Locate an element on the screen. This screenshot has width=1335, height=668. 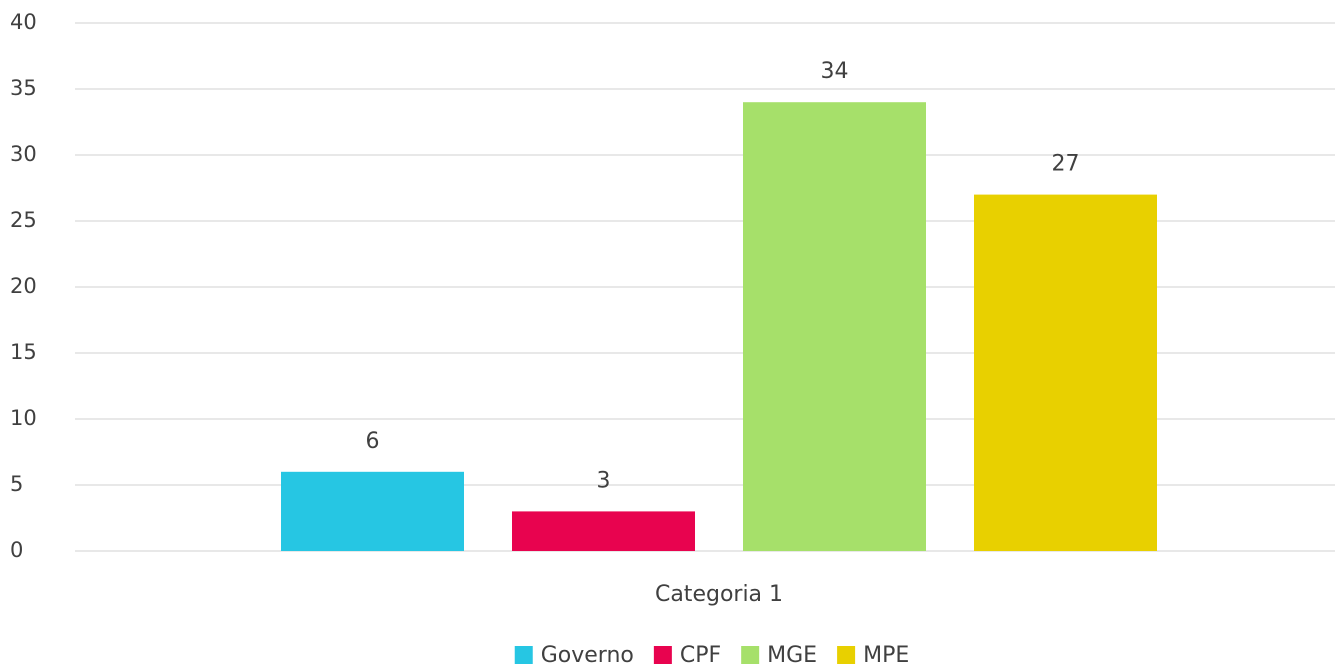
x-tick-label: Categoria 1 is located at coordinates (719, 594).